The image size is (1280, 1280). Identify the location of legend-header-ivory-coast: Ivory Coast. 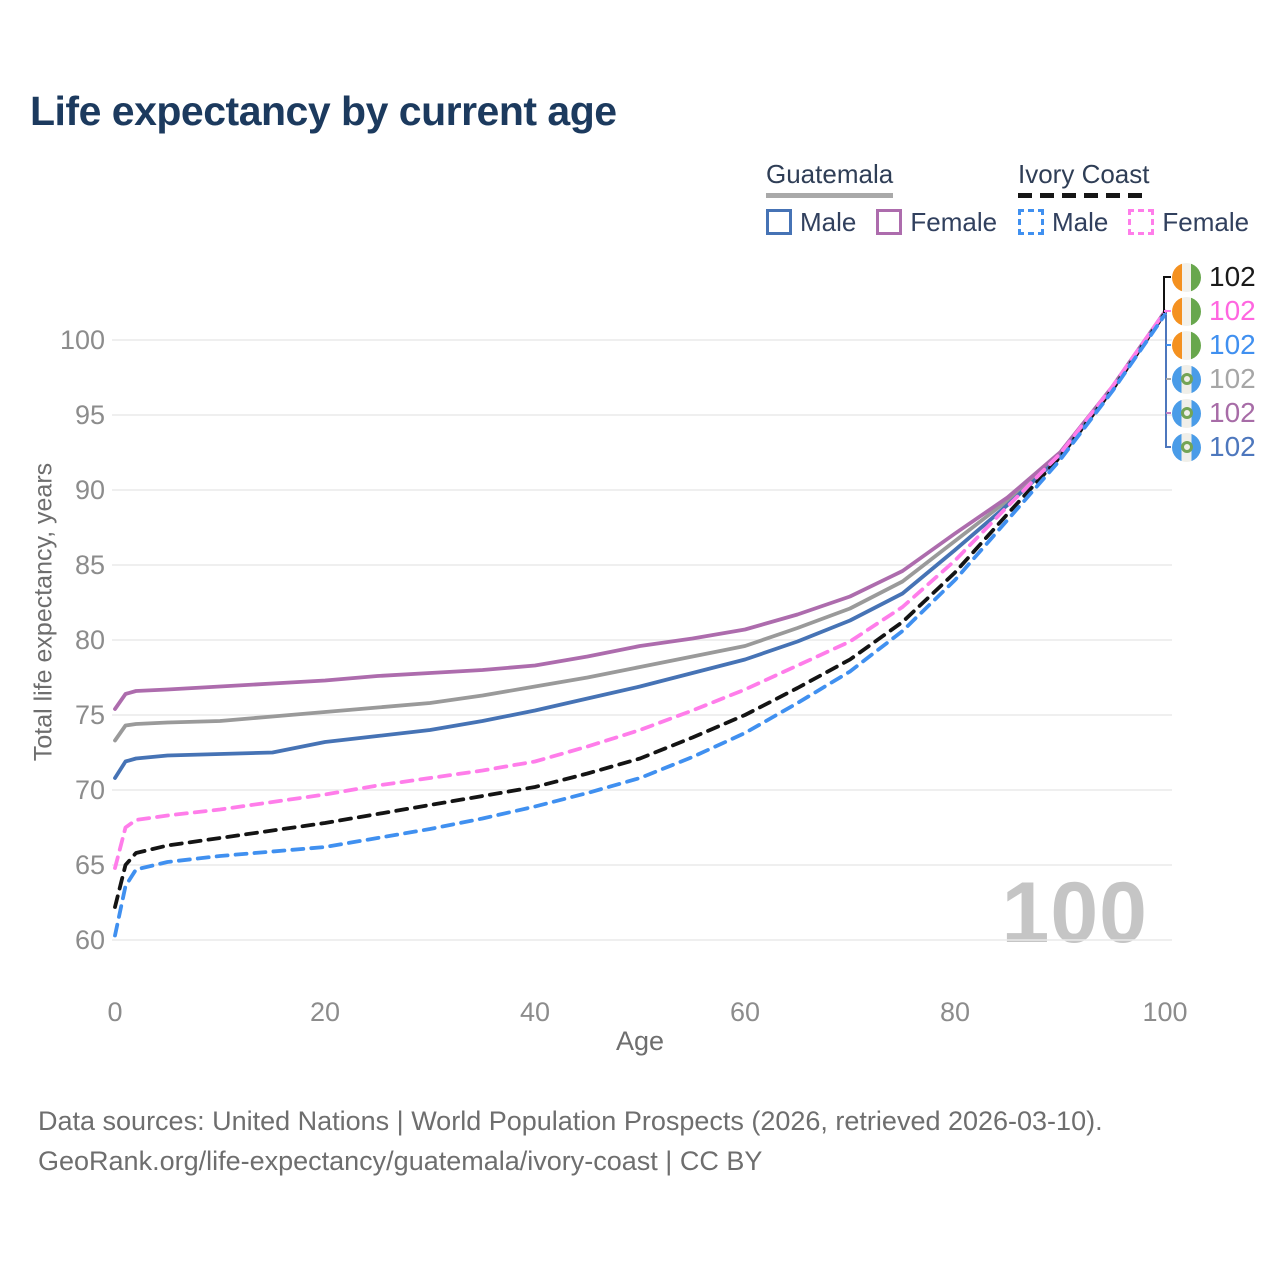
(1084, 178).